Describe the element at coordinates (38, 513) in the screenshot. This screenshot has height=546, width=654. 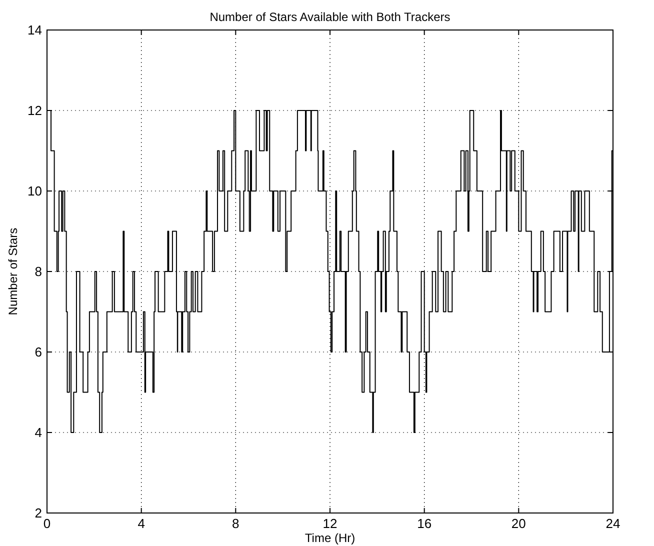
I see `y-tick-label: 2` at that location.